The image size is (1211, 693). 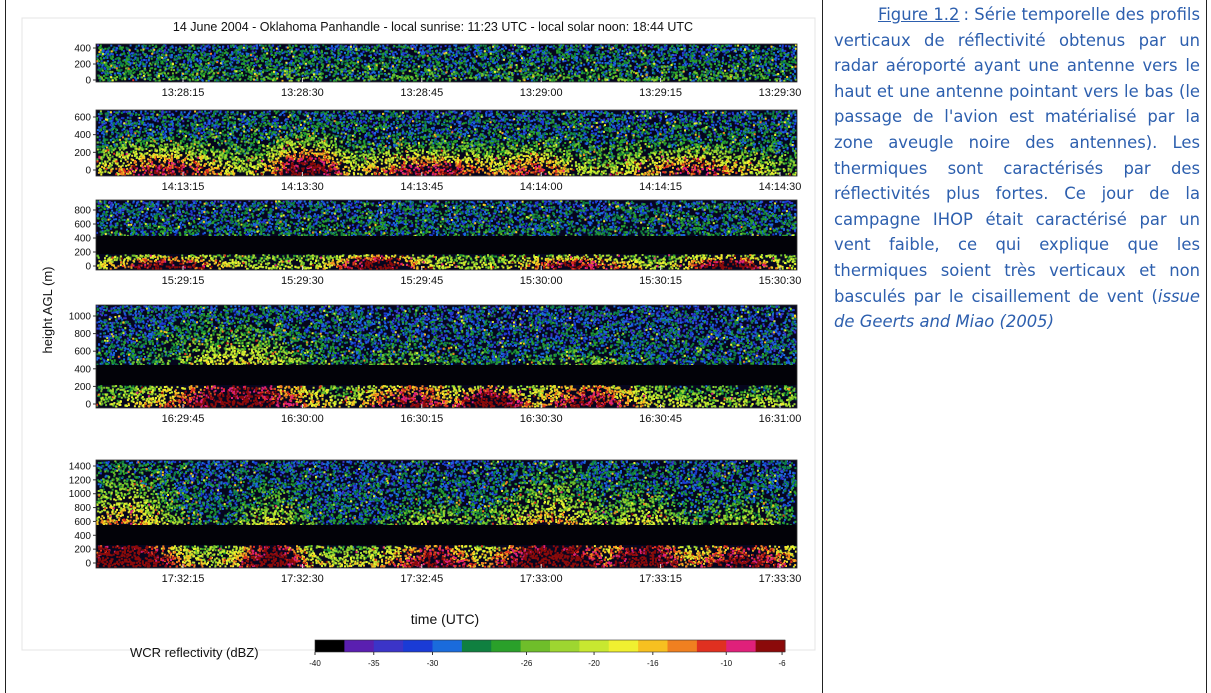 What do you see at coordinates (302, 419) in the screenshot?
I see `x-tick-label: 16:30:00` at bounding box center [302, 419].